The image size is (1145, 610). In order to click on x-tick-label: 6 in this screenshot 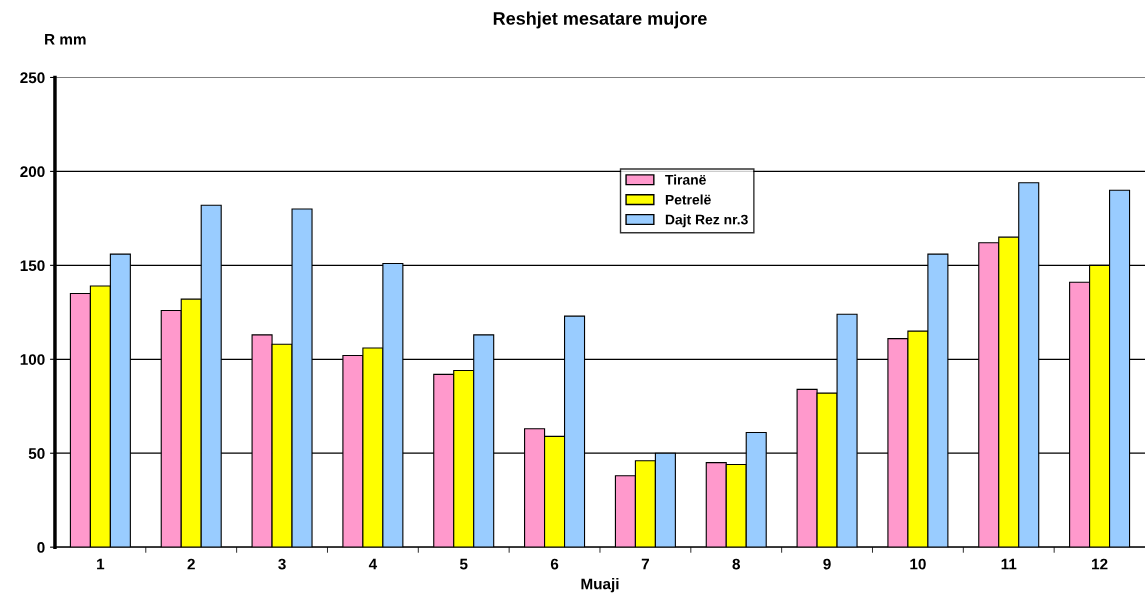, I will do `click(554, 564)`.